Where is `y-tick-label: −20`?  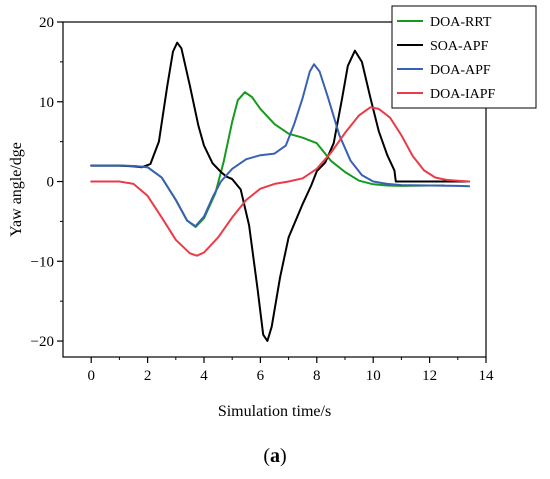
y-tick-label: −20 is located at coordinates (42, 342).